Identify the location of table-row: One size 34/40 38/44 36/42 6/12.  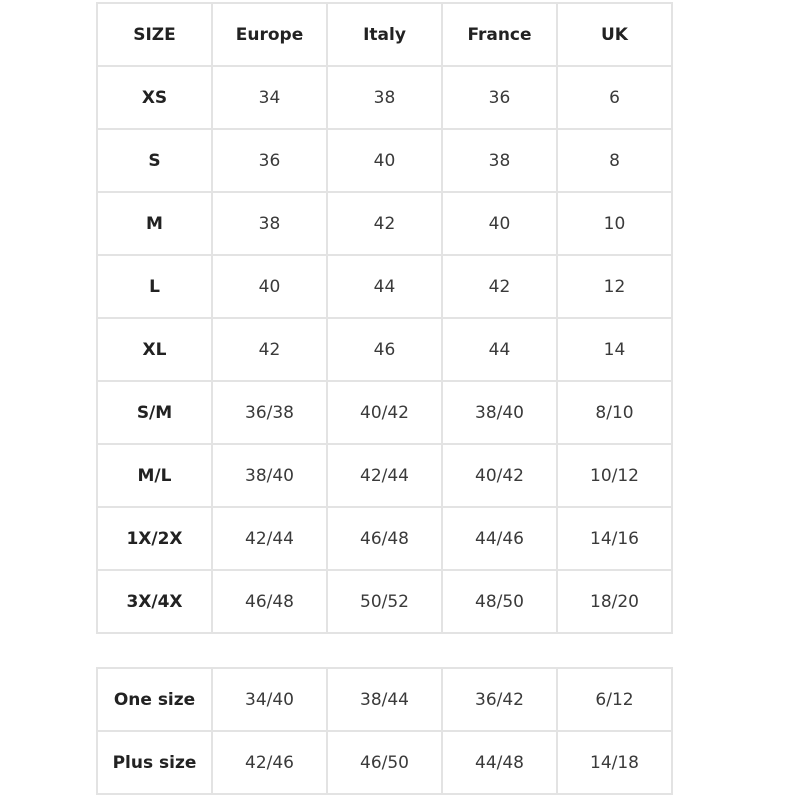
(384, 699).